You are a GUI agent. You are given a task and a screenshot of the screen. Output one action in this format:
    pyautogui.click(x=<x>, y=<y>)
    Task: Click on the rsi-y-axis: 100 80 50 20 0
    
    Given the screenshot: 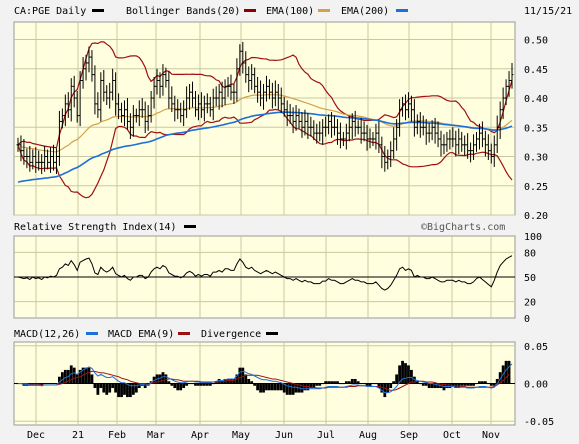 What is the action you would take?
    pyautogui.click(x=533, y=278)
    